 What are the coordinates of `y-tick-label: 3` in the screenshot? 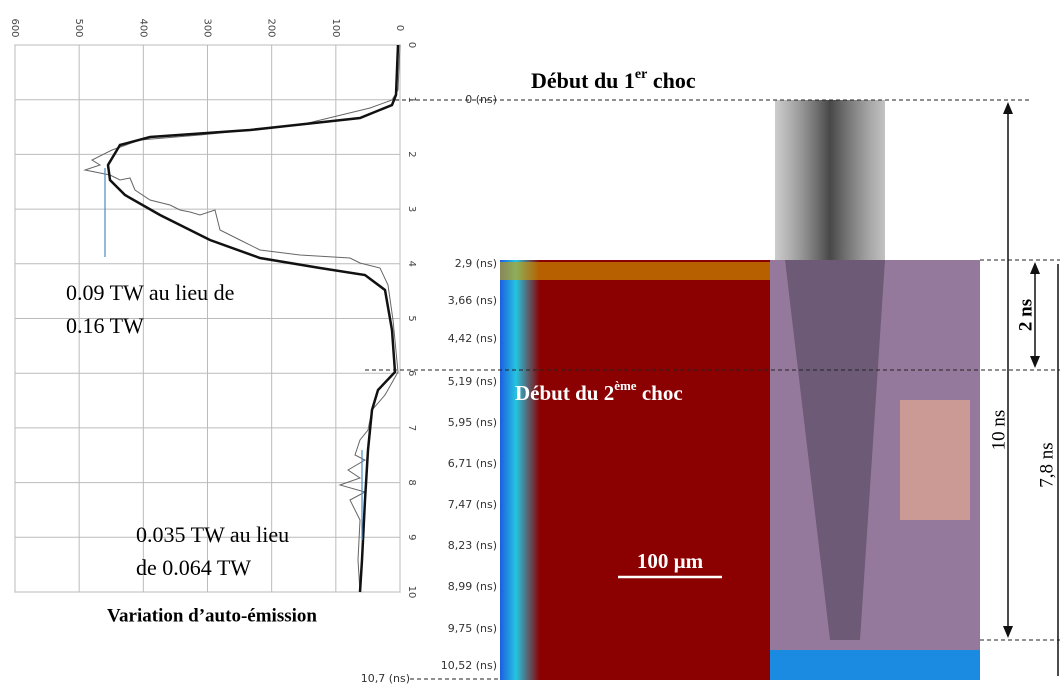 It's located at (411, 209).